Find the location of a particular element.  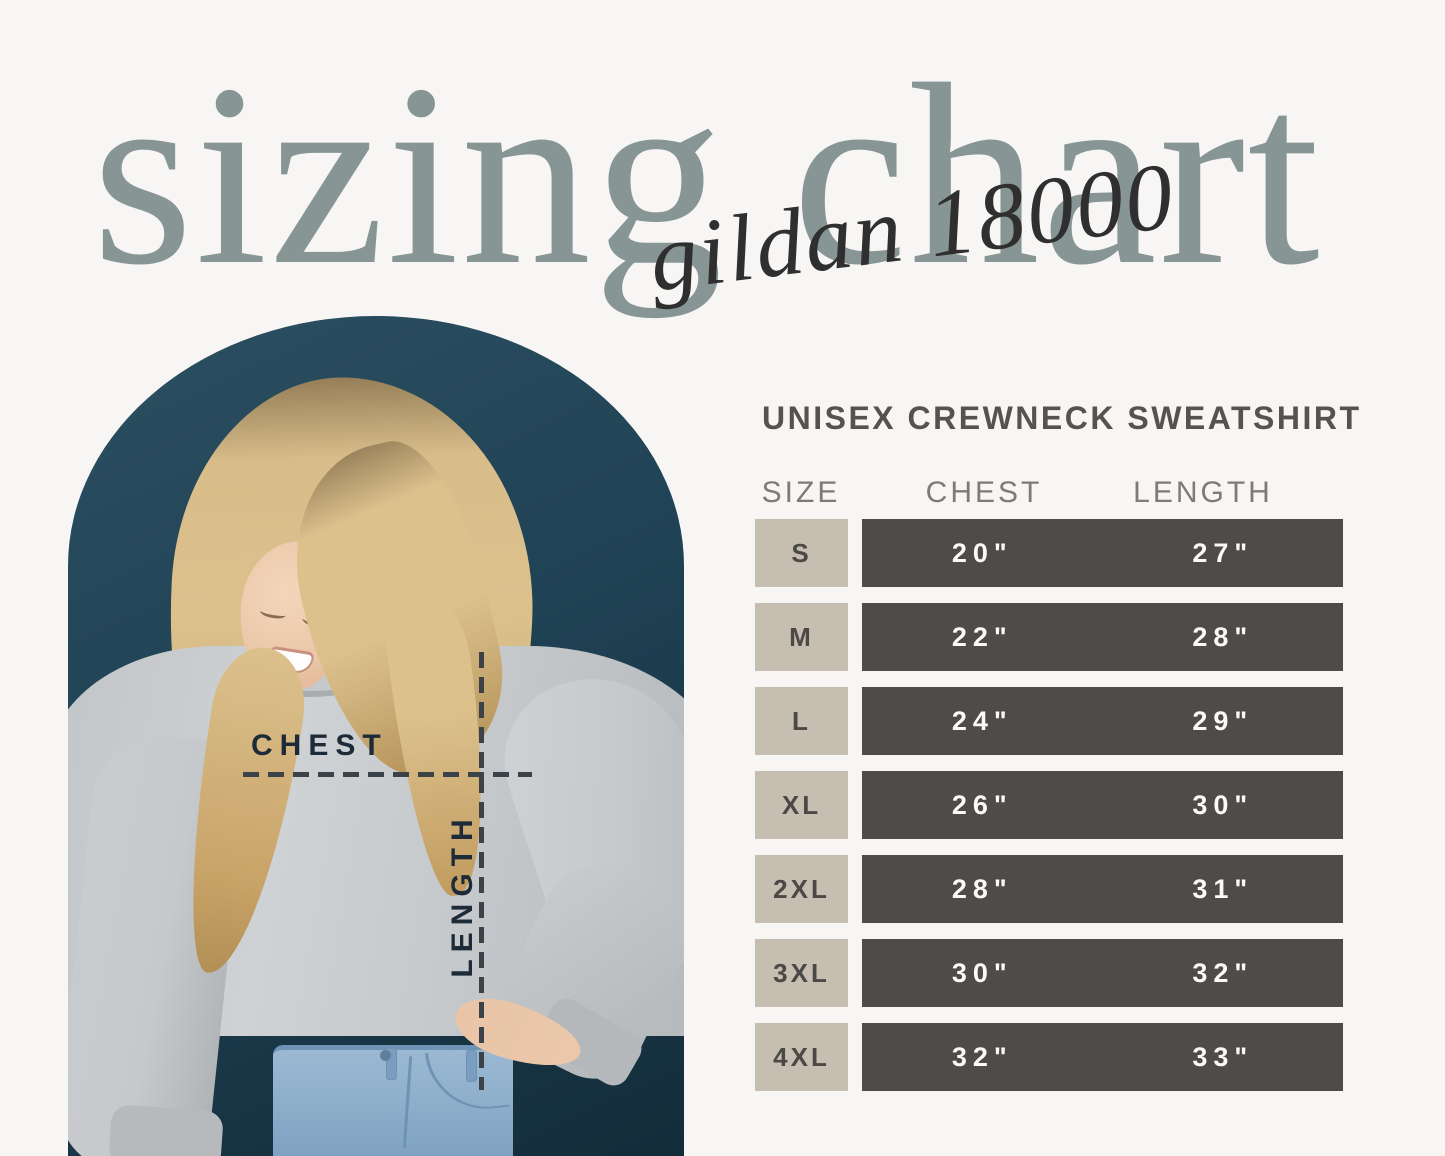

table-row: 4XL 32" 33" is located at coordinates (1049, 1057).